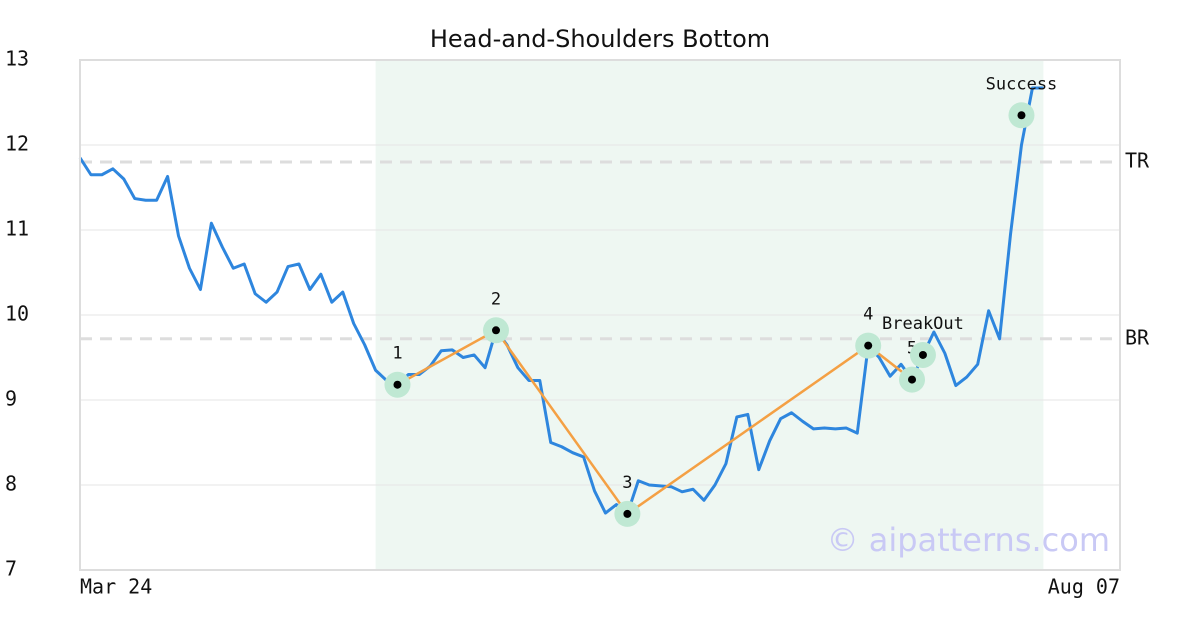  I want to click on breakout-label: BreakOut, so click(923, 324).